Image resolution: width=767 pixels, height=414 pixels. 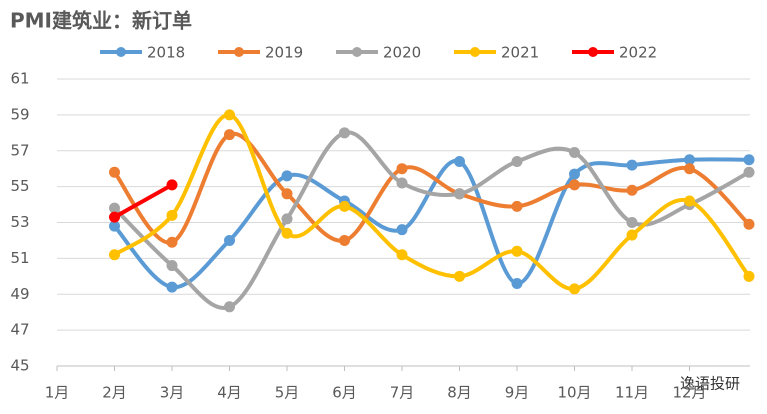 What do you see at coordinates (19, 150) in the screenshot?
I see `y-tick-label: 57` at bounding box center [19, 150].